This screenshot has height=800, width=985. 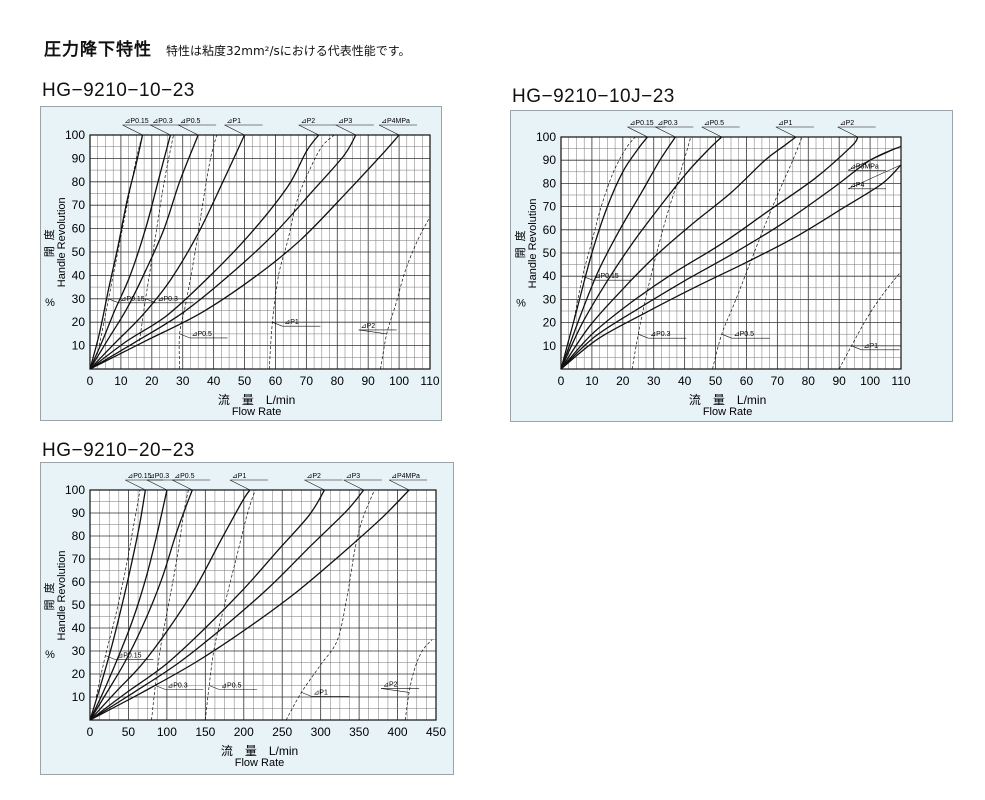 What do you see at coordinates (75, 490) in the screenshot?
I see `y-tick-label: 100` at bounding box center [75, 490].